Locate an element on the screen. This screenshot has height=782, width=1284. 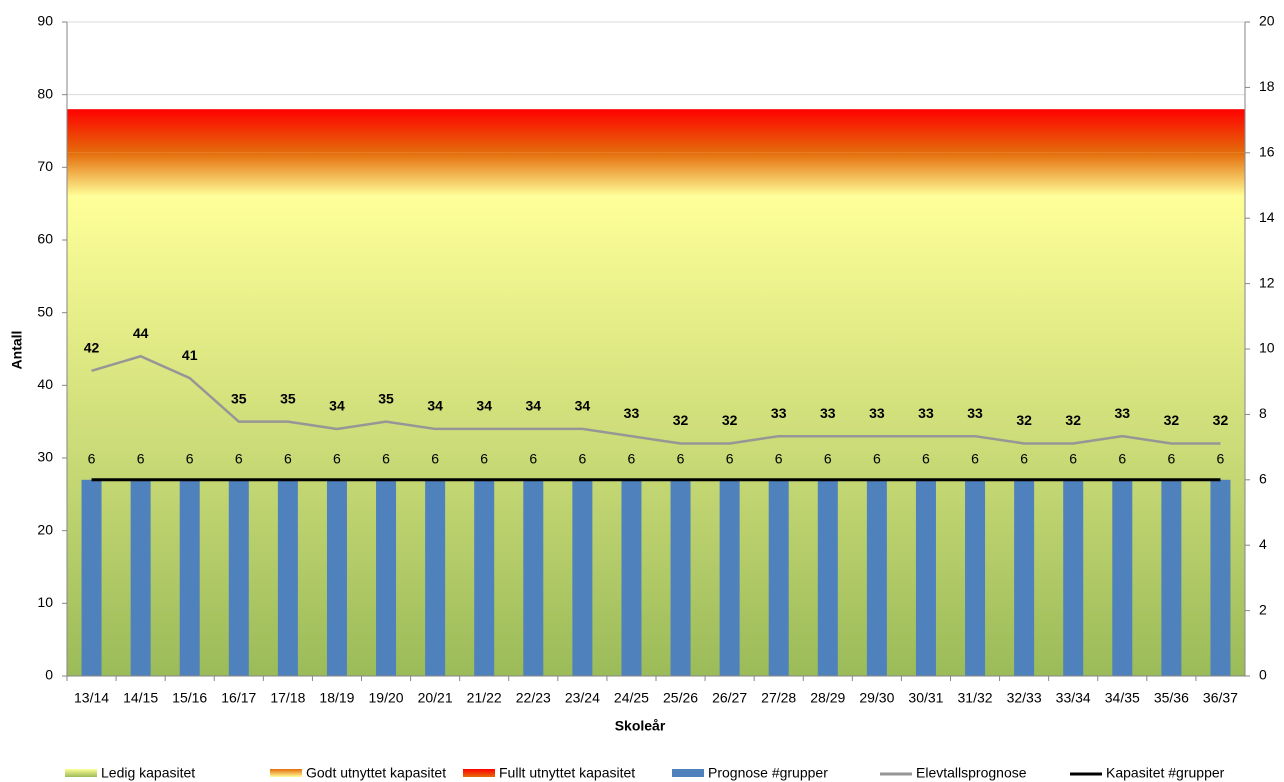
x-tick-label: 33/34 is located at coordinates (1073, 698).